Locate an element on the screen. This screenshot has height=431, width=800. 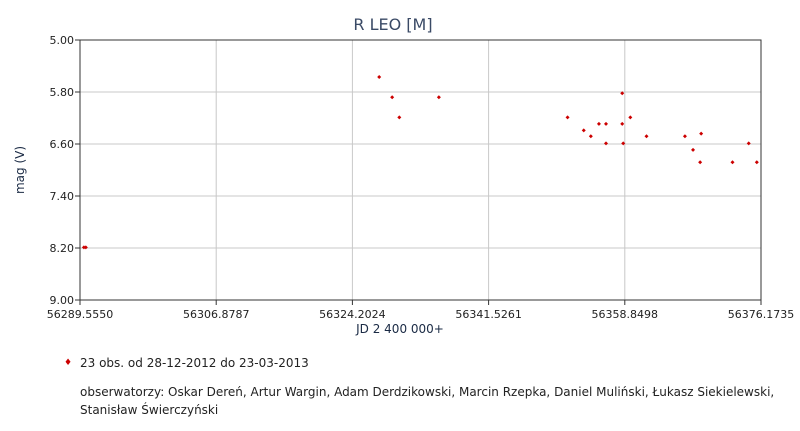
y-tick-label: 6.60 is located at coordinates (62, 144).